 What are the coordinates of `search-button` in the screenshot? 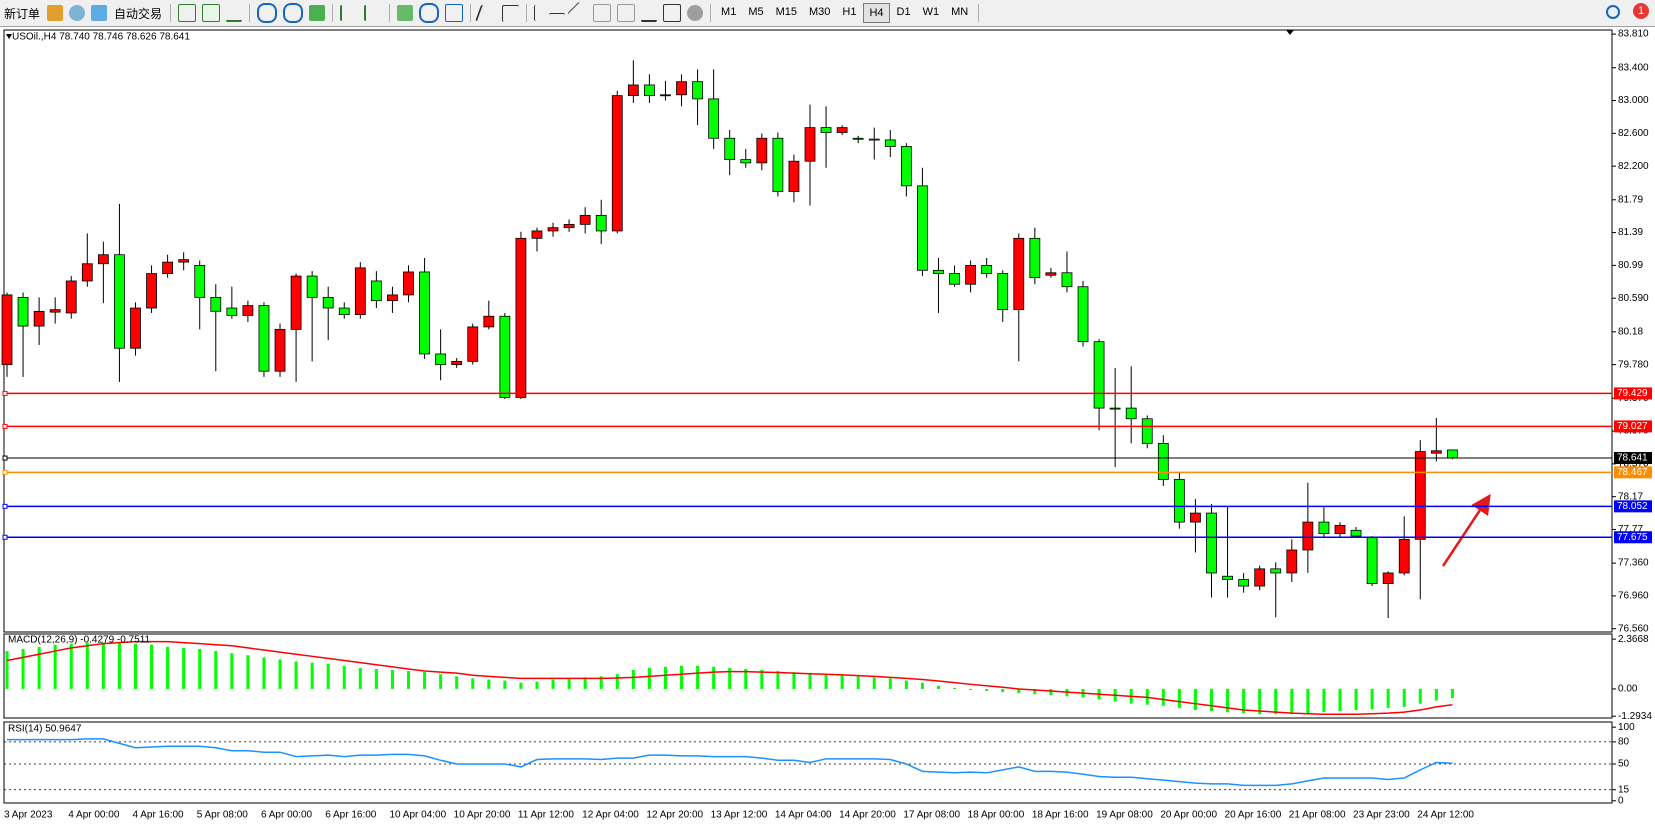 It's located at (1613, 12).